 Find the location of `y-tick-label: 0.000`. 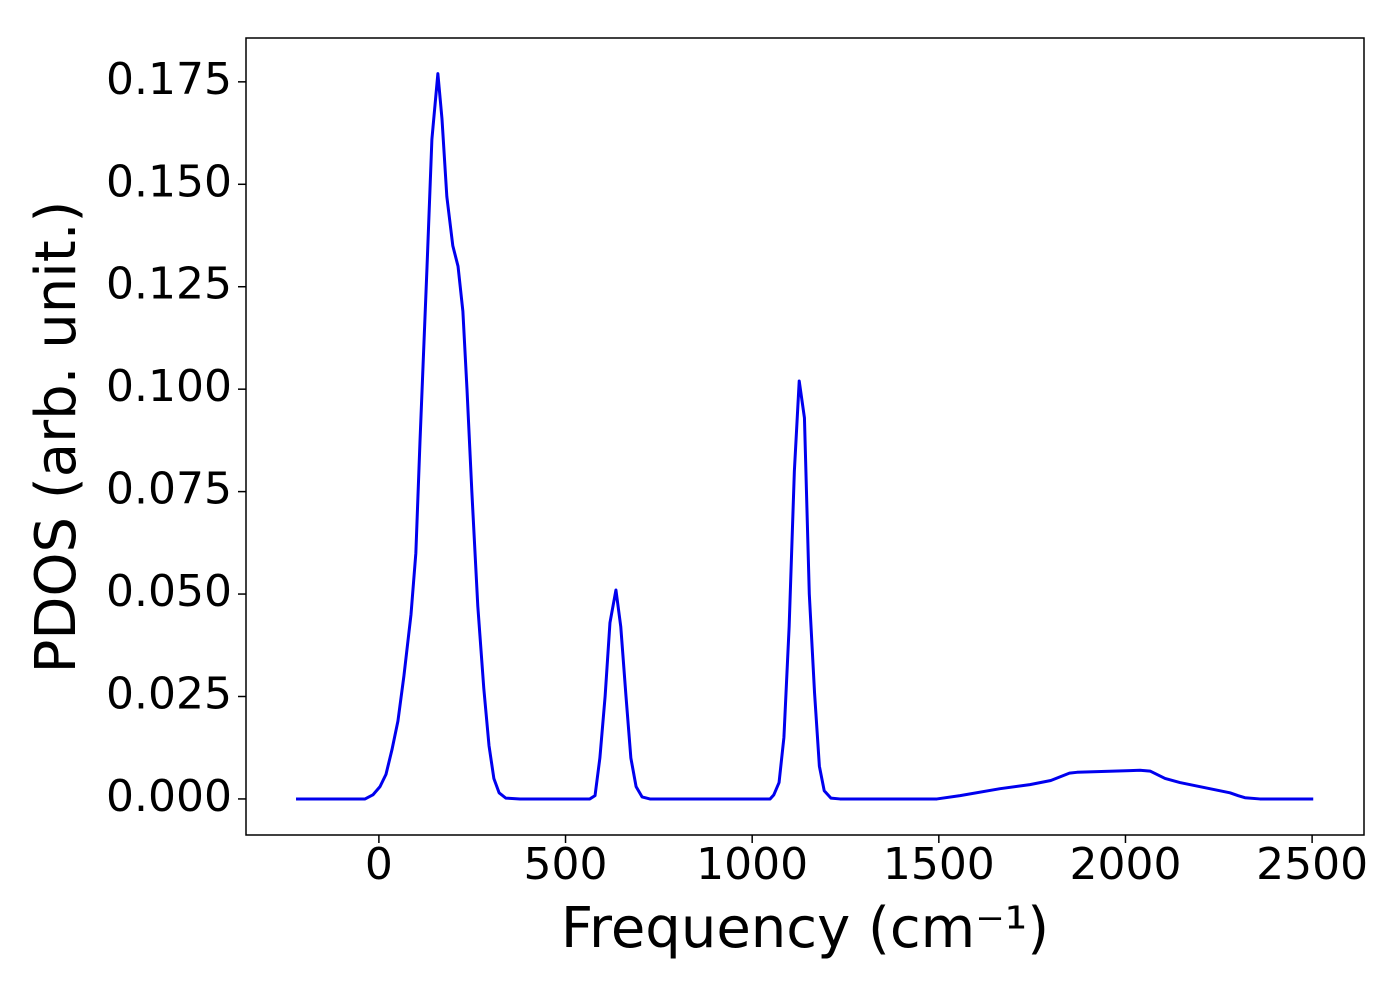

y-tick-label: 0.000 is located at coordinates (169, 796).